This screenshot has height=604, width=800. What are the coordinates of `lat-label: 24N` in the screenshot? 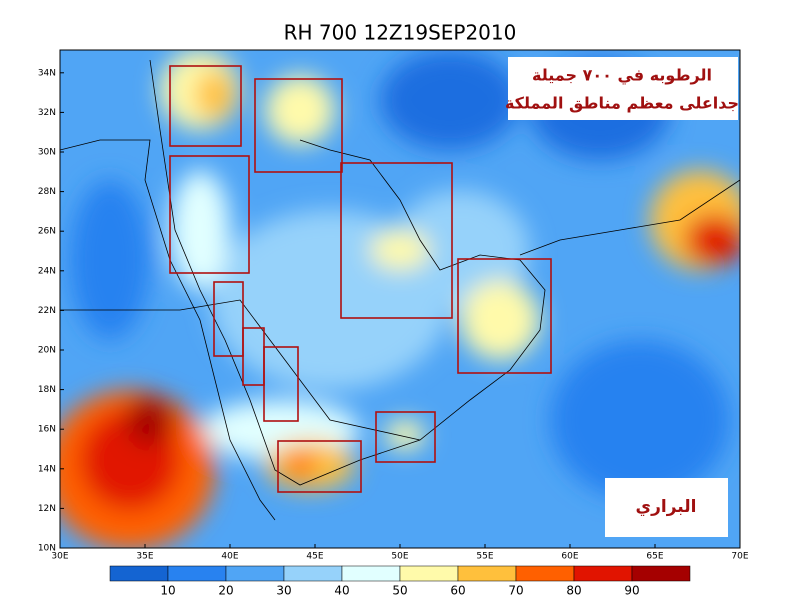 It's located at (47, 271).